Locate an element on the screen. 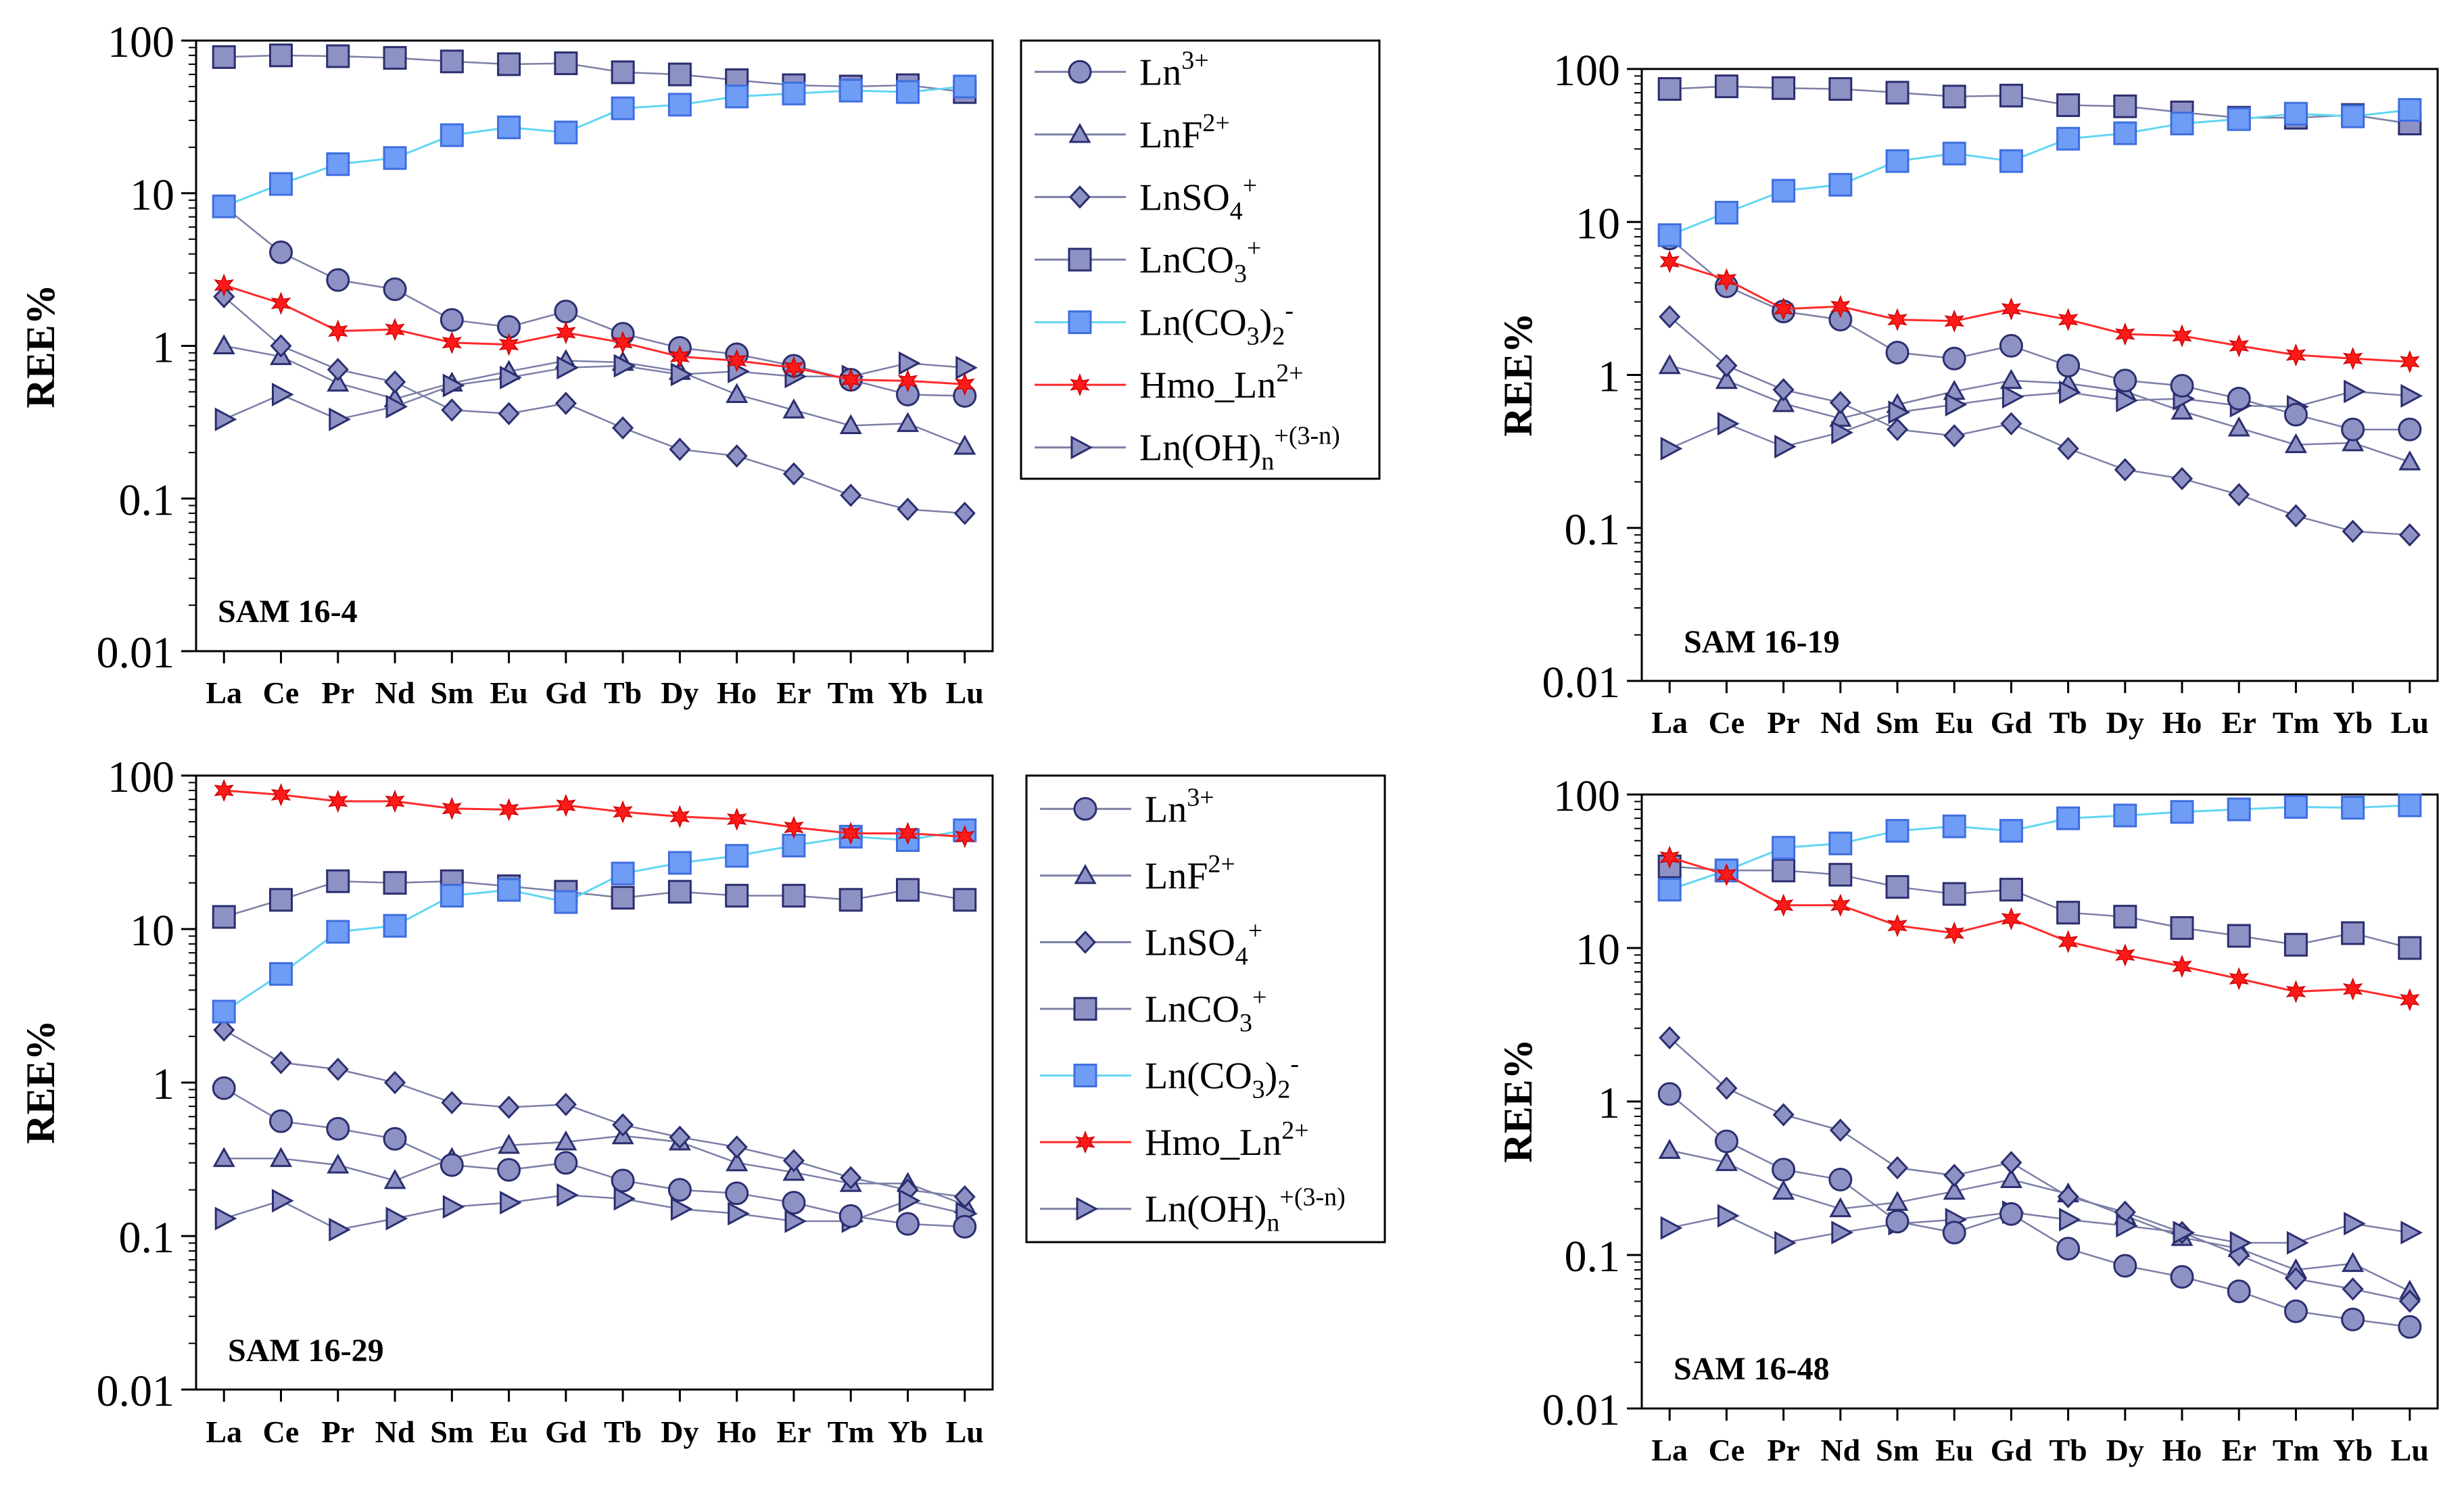 Image resolution: width=2464 pixels, height=1493 pixels. point-hmo-Gd is located at coordinates (566, 333).